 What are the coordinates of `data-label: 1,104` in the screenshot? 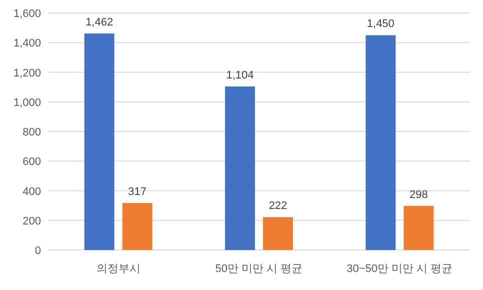 It's located at (240, 75).